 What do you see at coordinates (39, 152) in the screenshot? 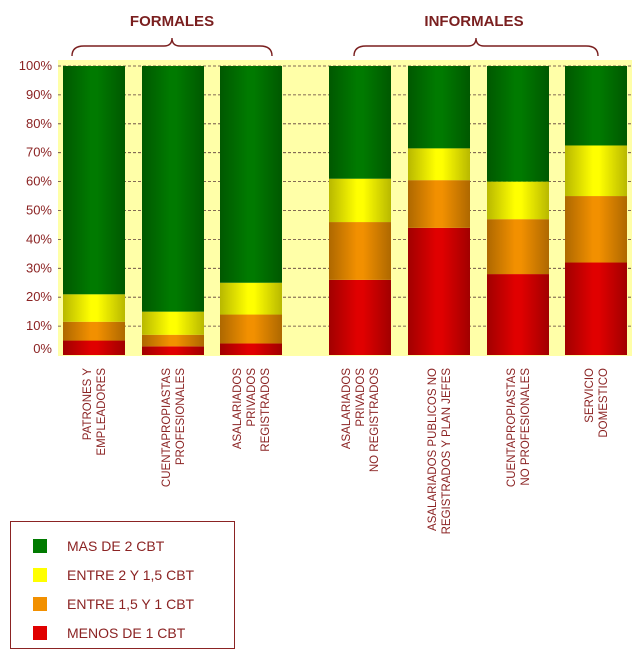
I see `y-tick-label: 70%` at bounding box center [39, 152].